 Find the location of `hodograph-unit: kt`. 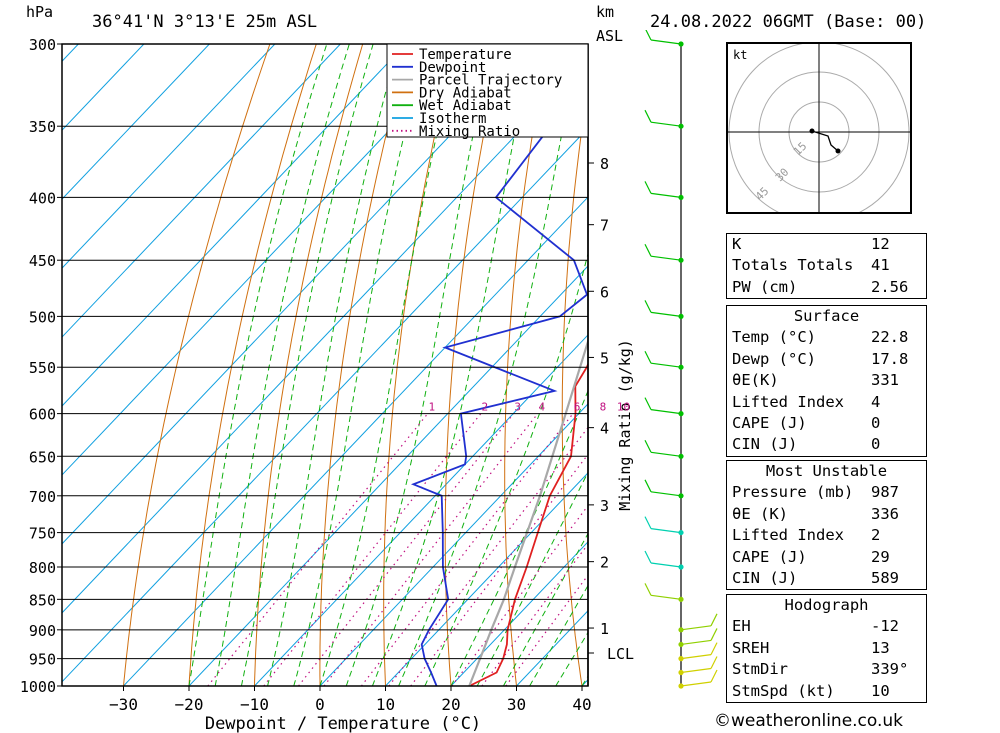

hodograph-unit: kt is located at coordinates (740, 55).